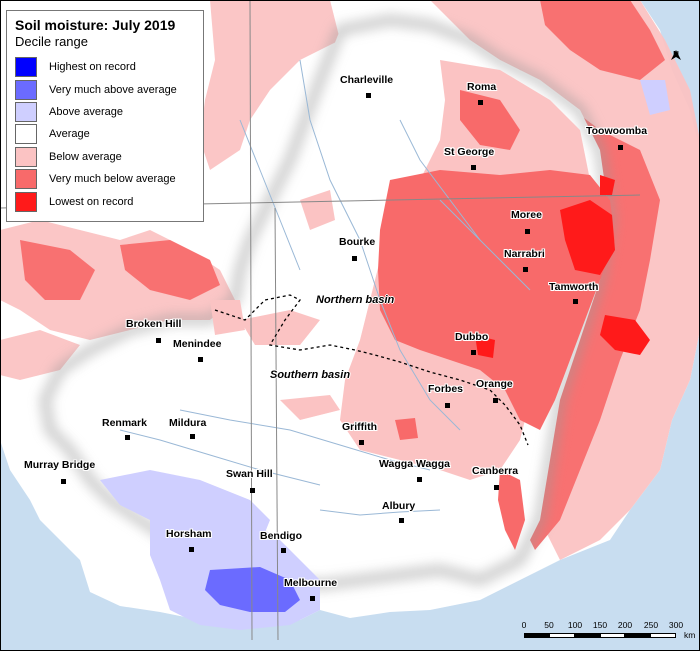  What do you see at coordinates (249, 474) in the screenshot?
I see `place-label-swan-hill: Swan Hill` at bounding box center [249, 474].